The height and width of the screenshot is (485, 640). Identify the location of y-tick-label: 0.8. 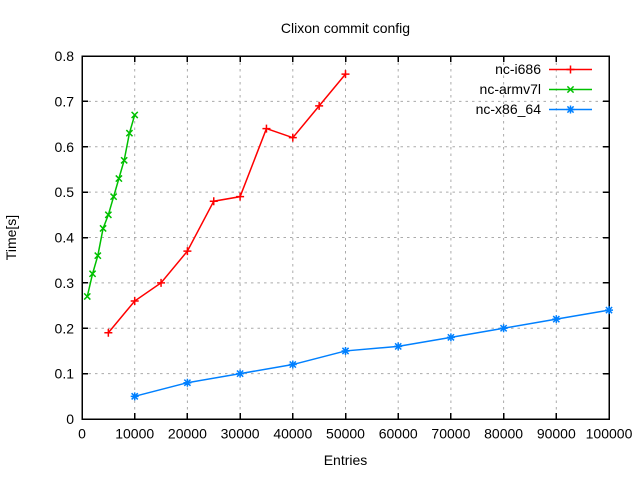
(65, 56).